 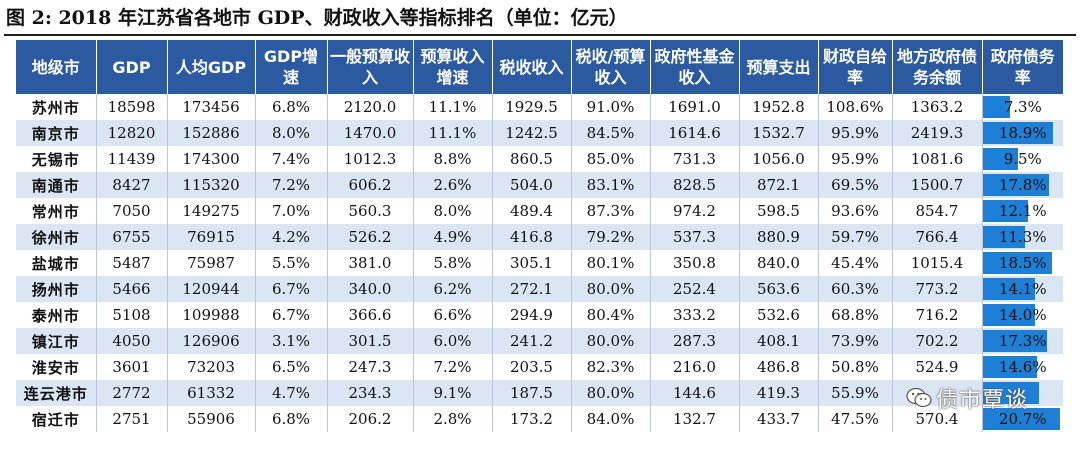 I want to click on cell-gdp-per-capita: 126906, so click(x=211, y=341).